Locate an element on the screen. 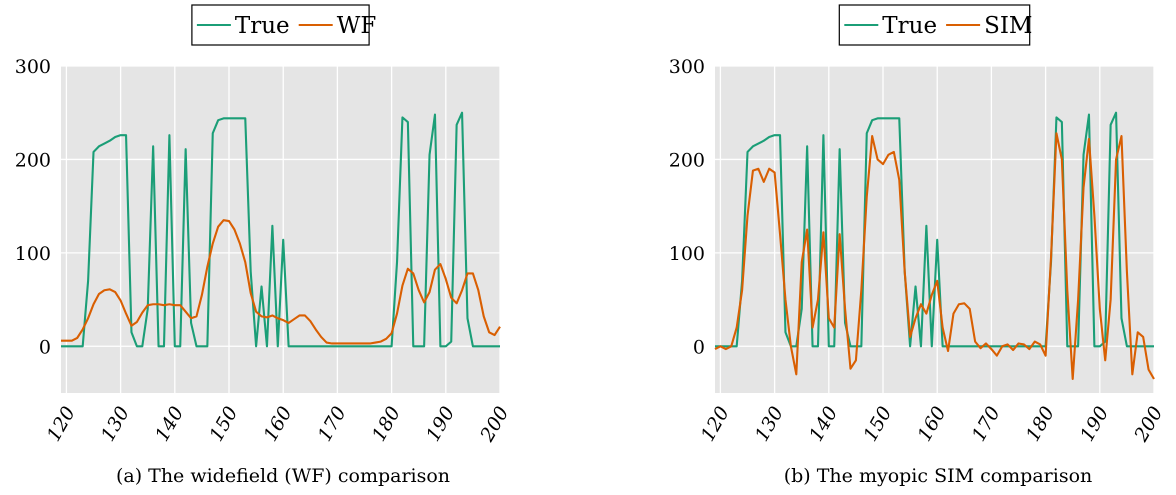 This screenshot has width=1176, height=495. panel-caption: (b) The myopic SIM comparison is located at coordinates (938, 476).